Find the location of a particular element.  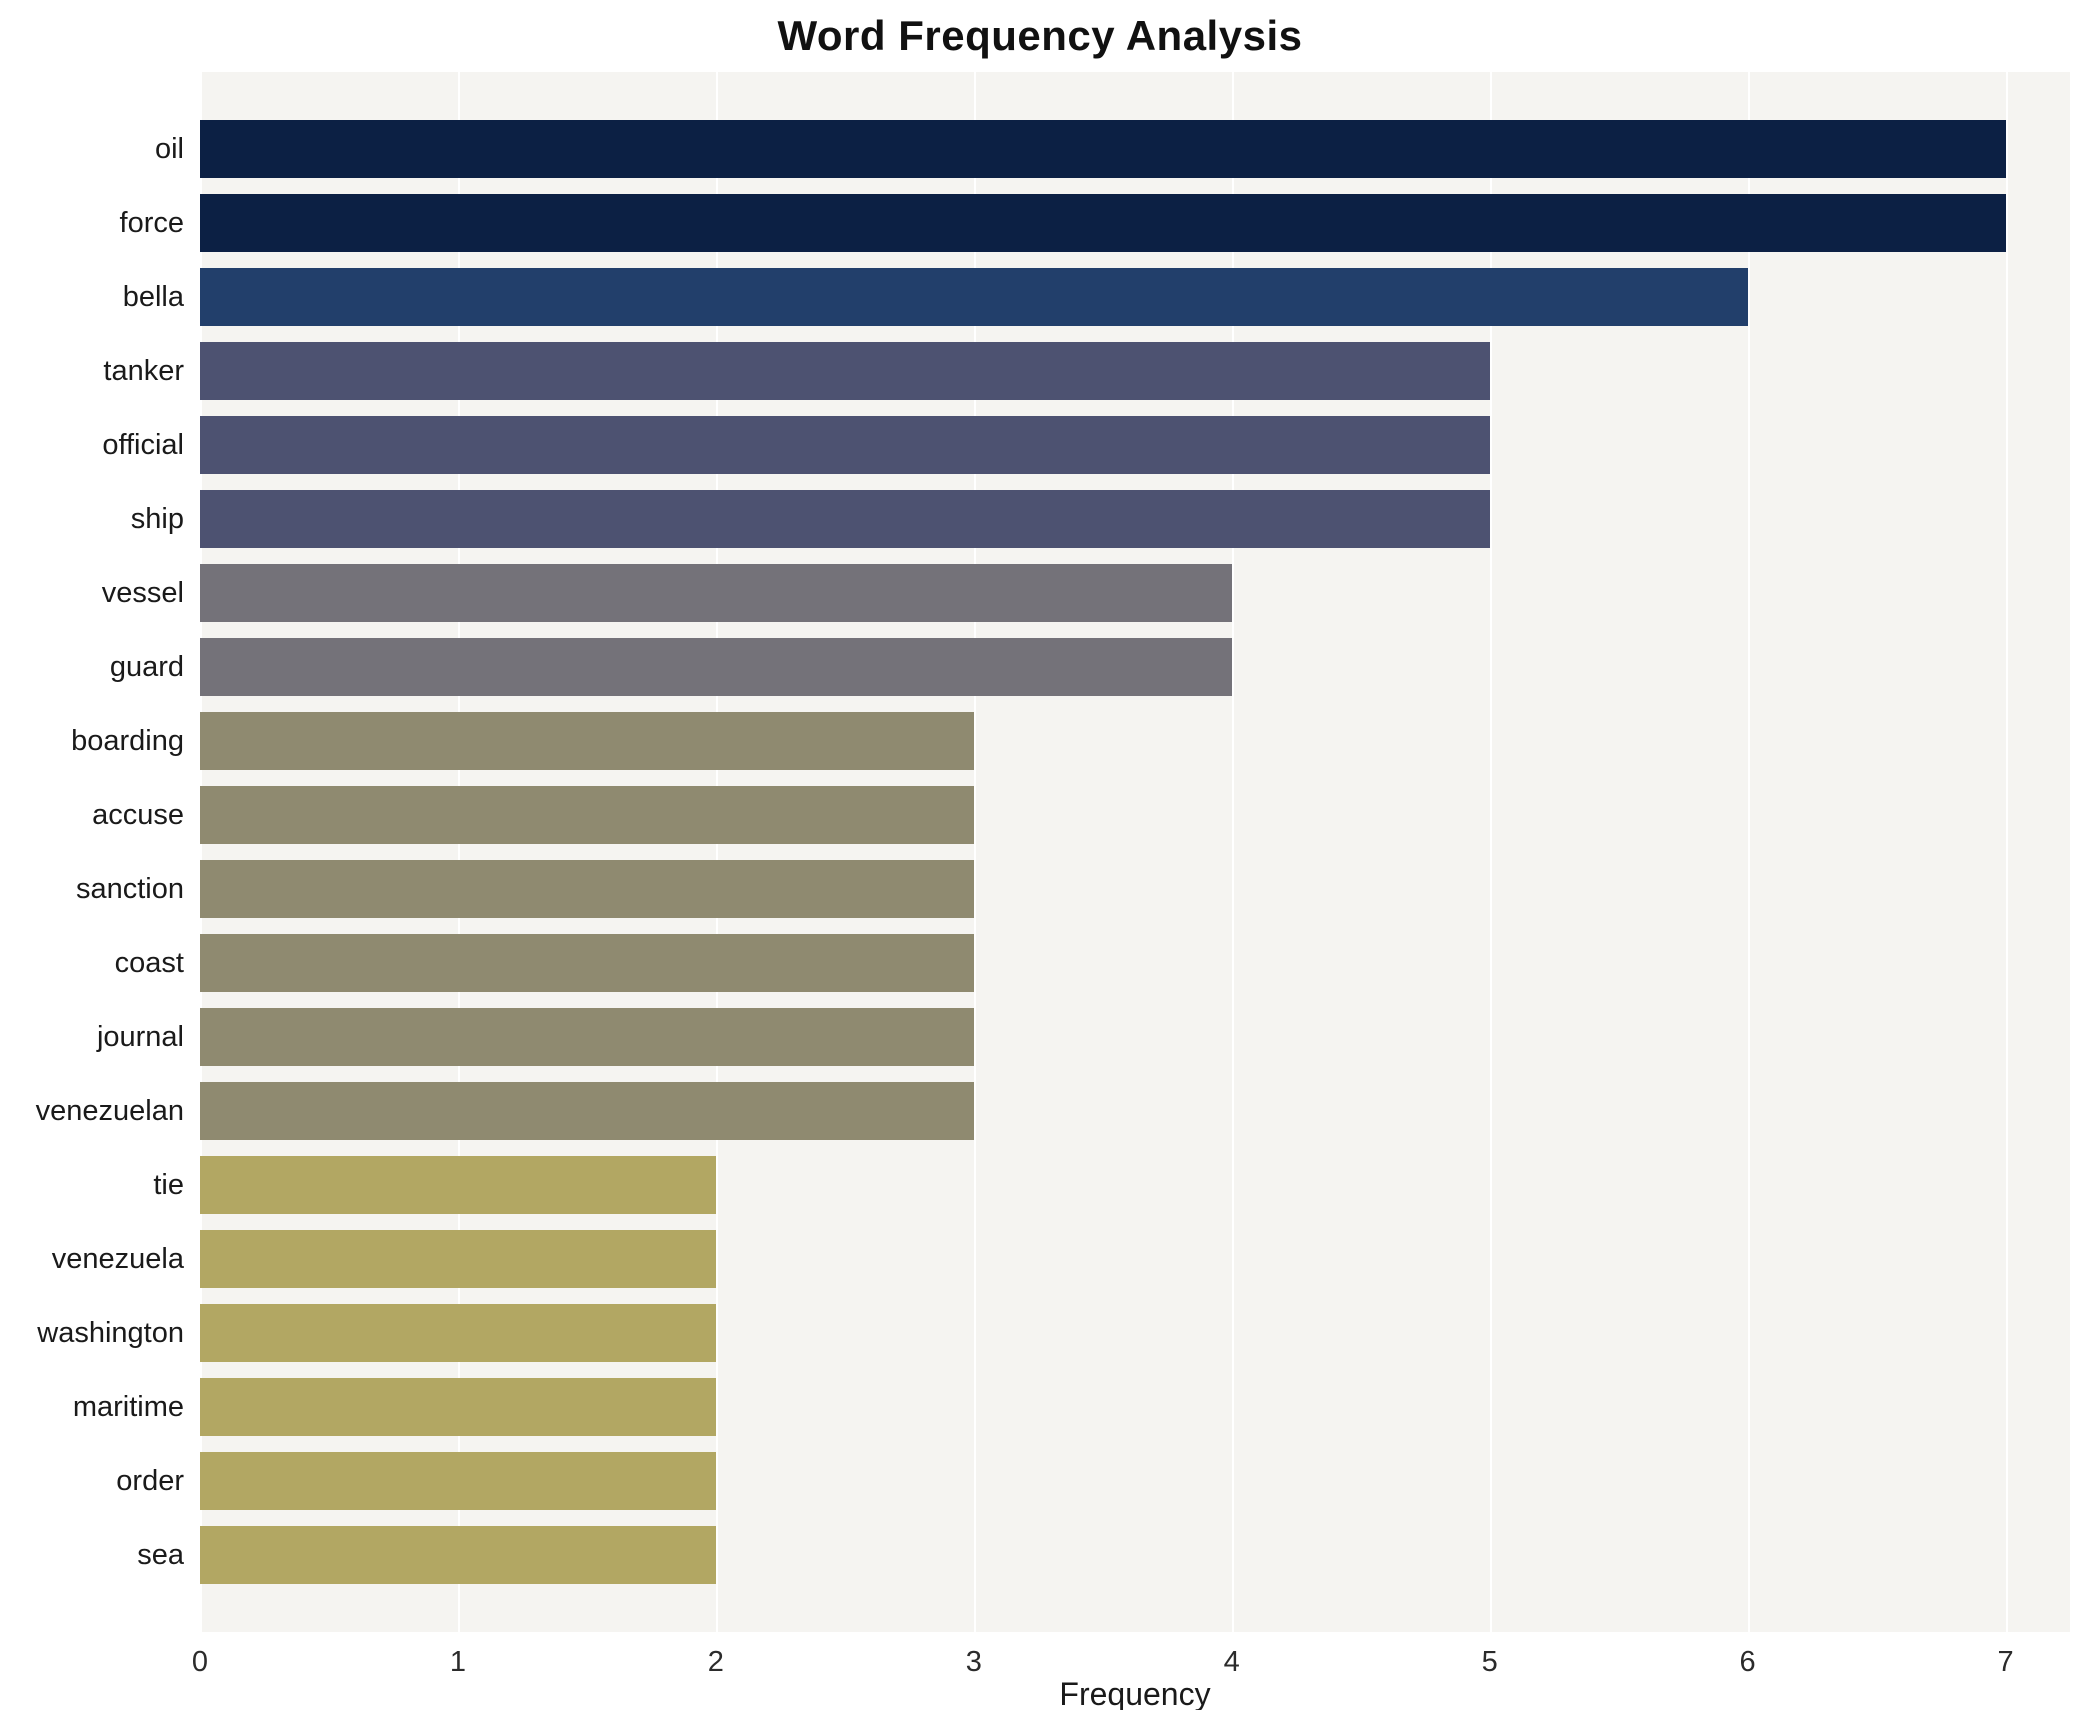

x-tick-label: 6 is located at coordinates (1747, 1662).